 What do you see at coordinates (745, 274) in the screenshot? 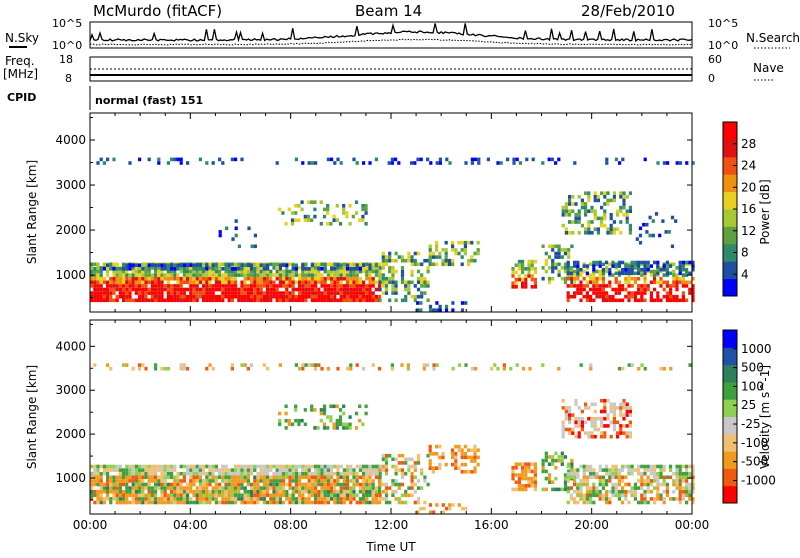
I see `colorbar-tick-label: 4` at bounding box center [745, 274].